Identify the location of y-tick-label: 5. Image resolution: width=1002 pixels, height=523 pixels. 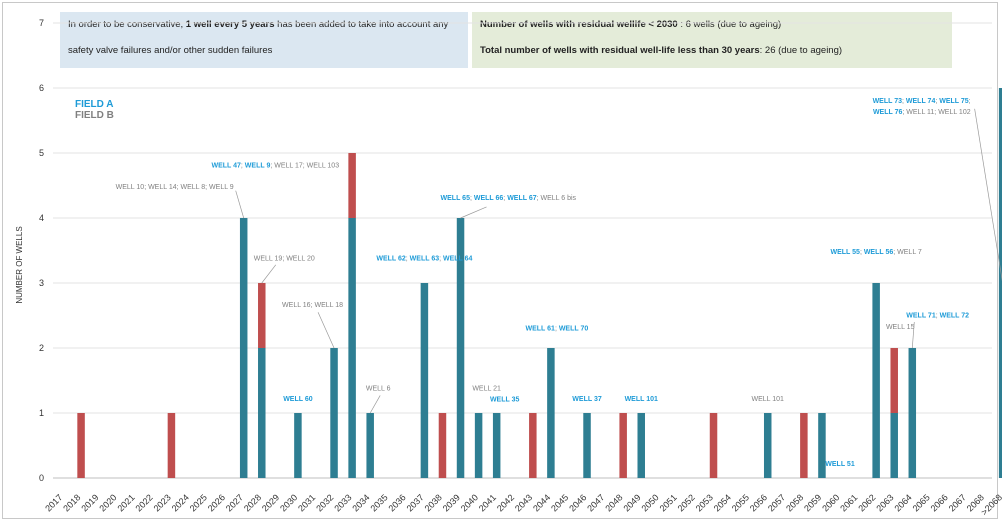
(41, 153).